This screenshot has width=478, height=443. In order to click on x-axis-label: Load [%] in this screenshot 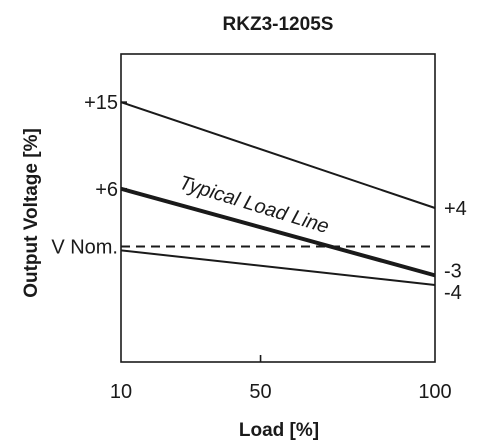, I will do `click(279, 430)`.